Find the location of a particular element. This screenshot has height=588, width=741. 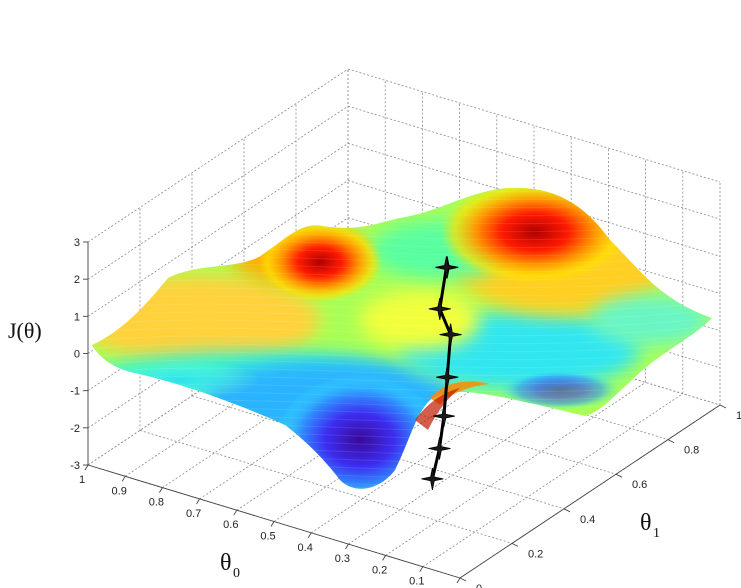

y-tick-label: 0.8 is located at coordinates (691, 451).